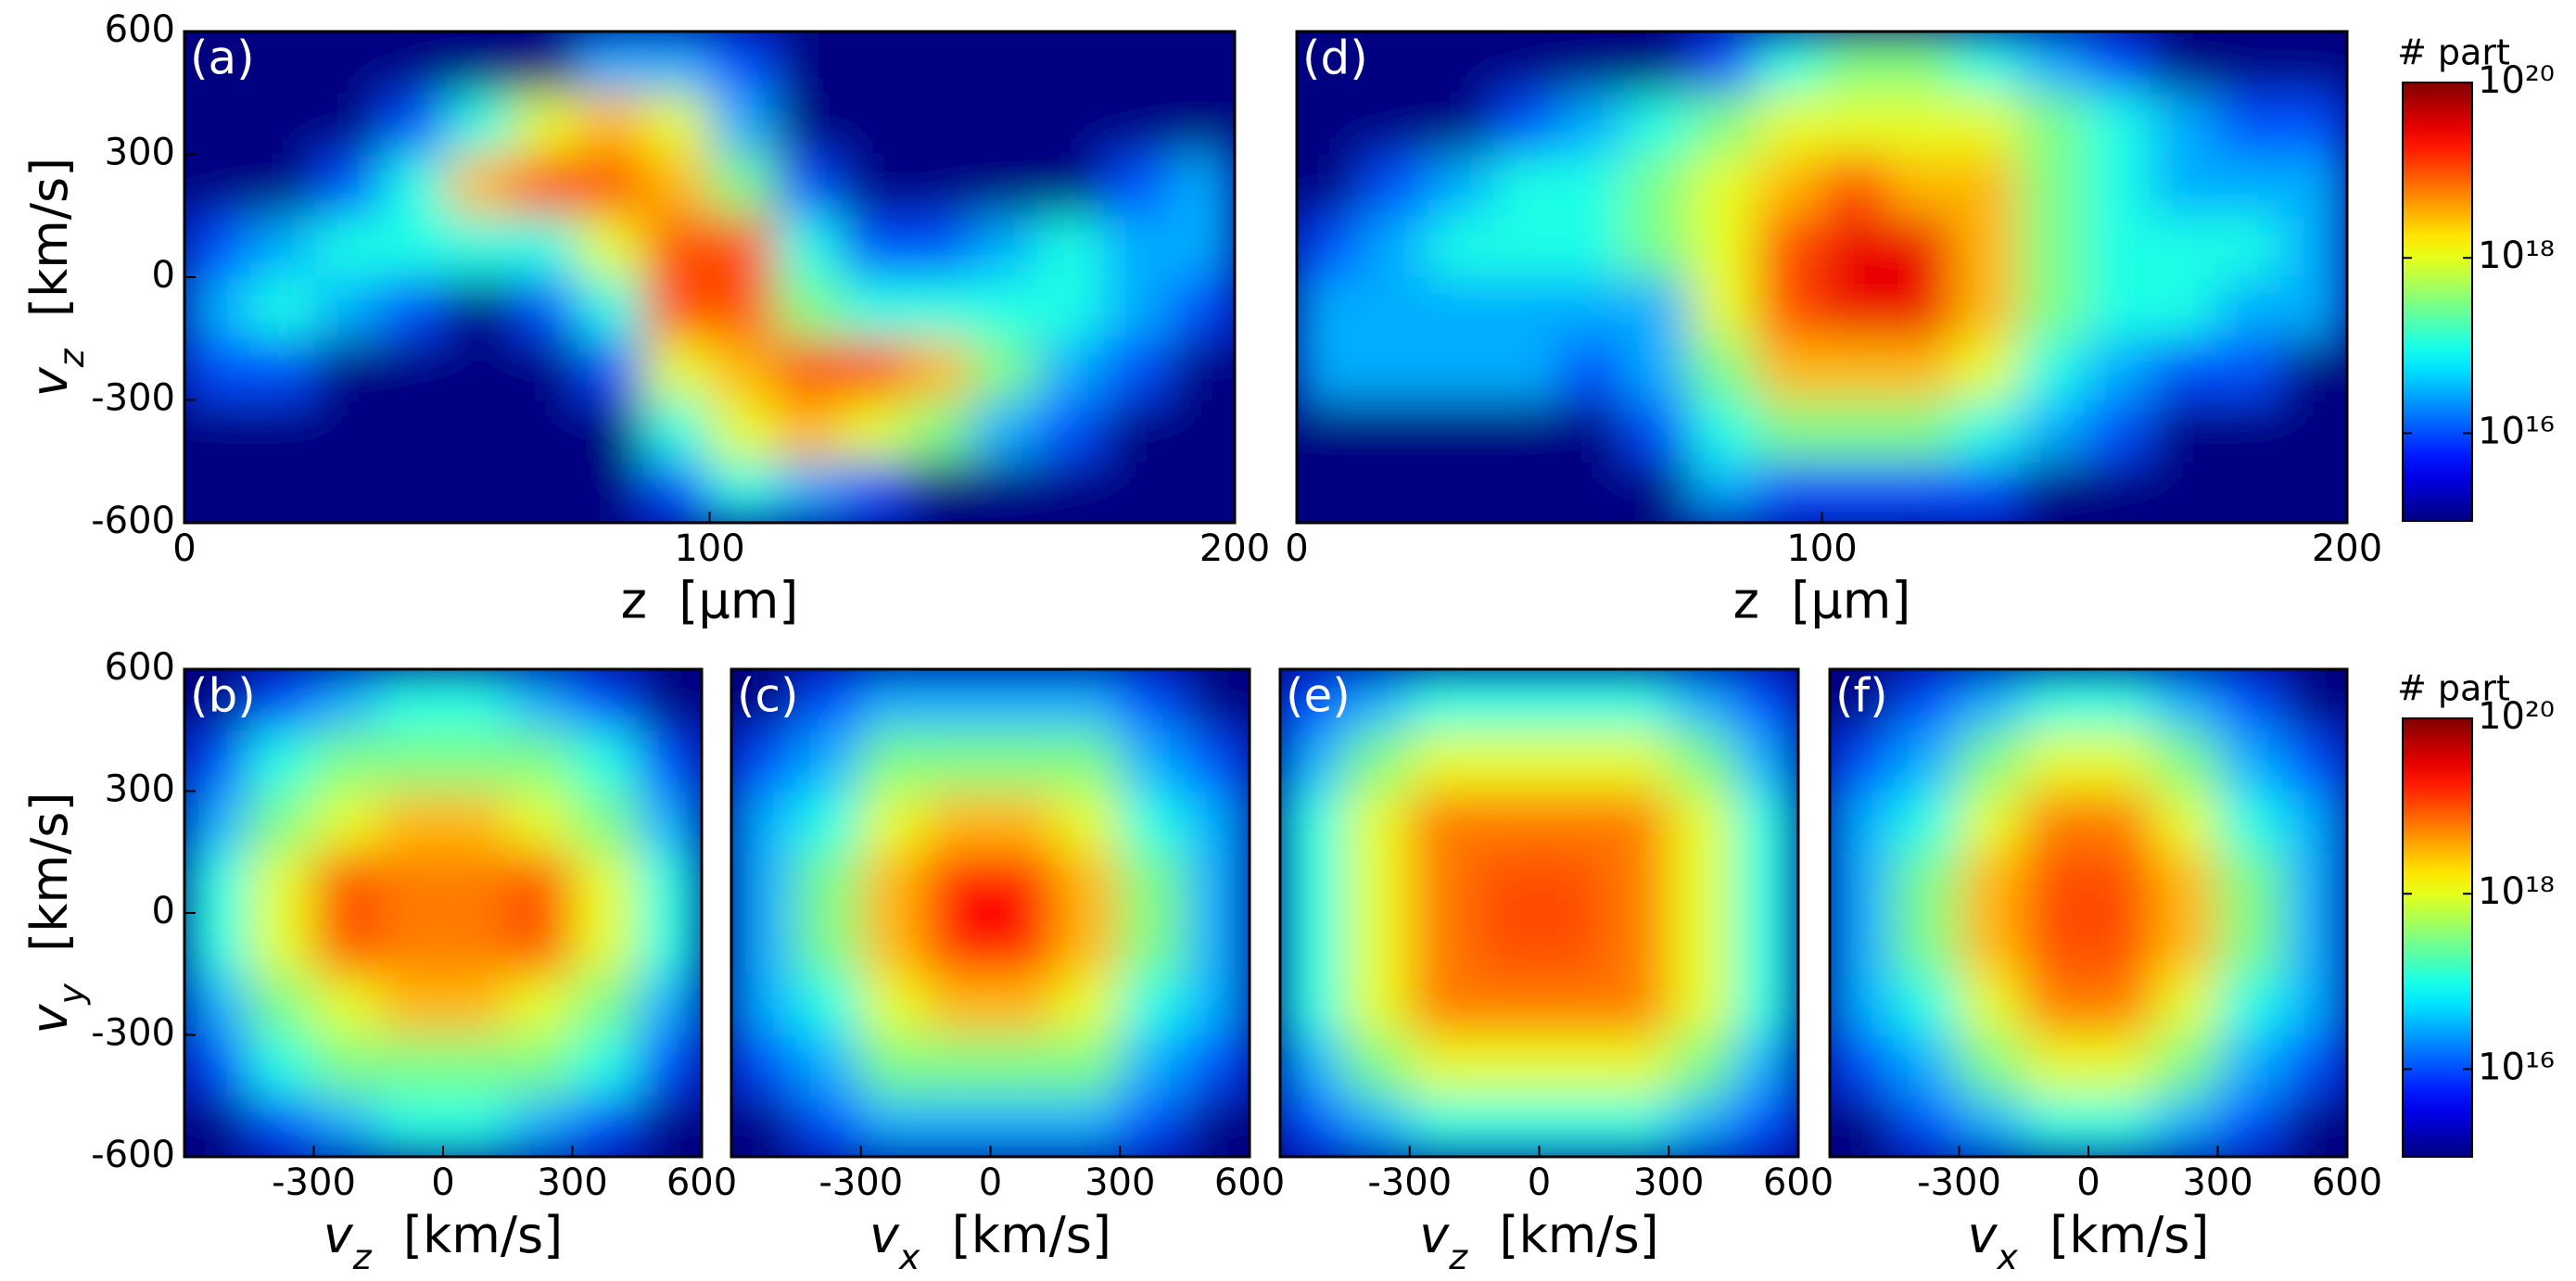 The height and width of the screenshot is (1281, 2576). What do you see at coordinates (2437, 938) in the screenshot?
I see `colorbar` at bounding box center [2437, 938].